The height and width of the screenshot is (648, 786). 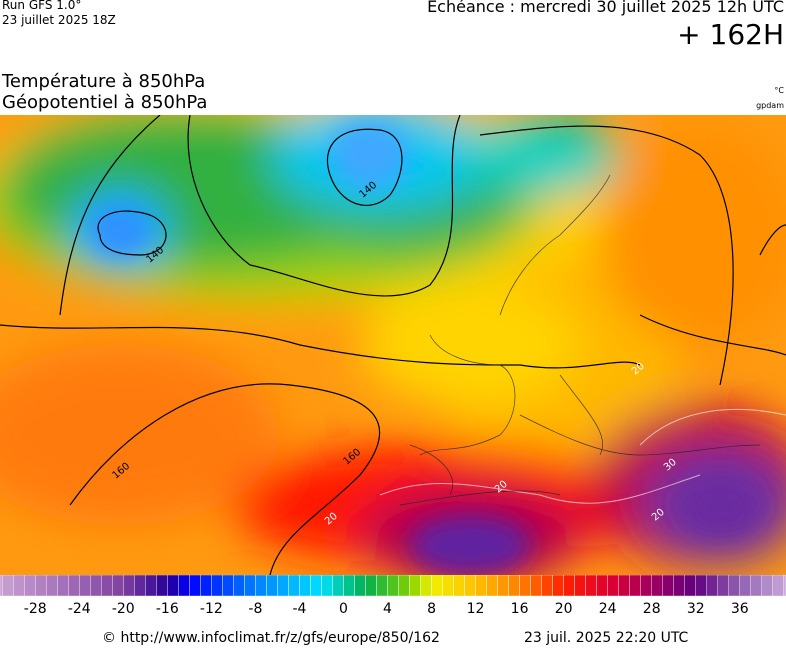 What do you see at coordinates (387, 609) in the screenshot?
I see `colorbar-tick-label: 4` at bounding box center [387, 609].